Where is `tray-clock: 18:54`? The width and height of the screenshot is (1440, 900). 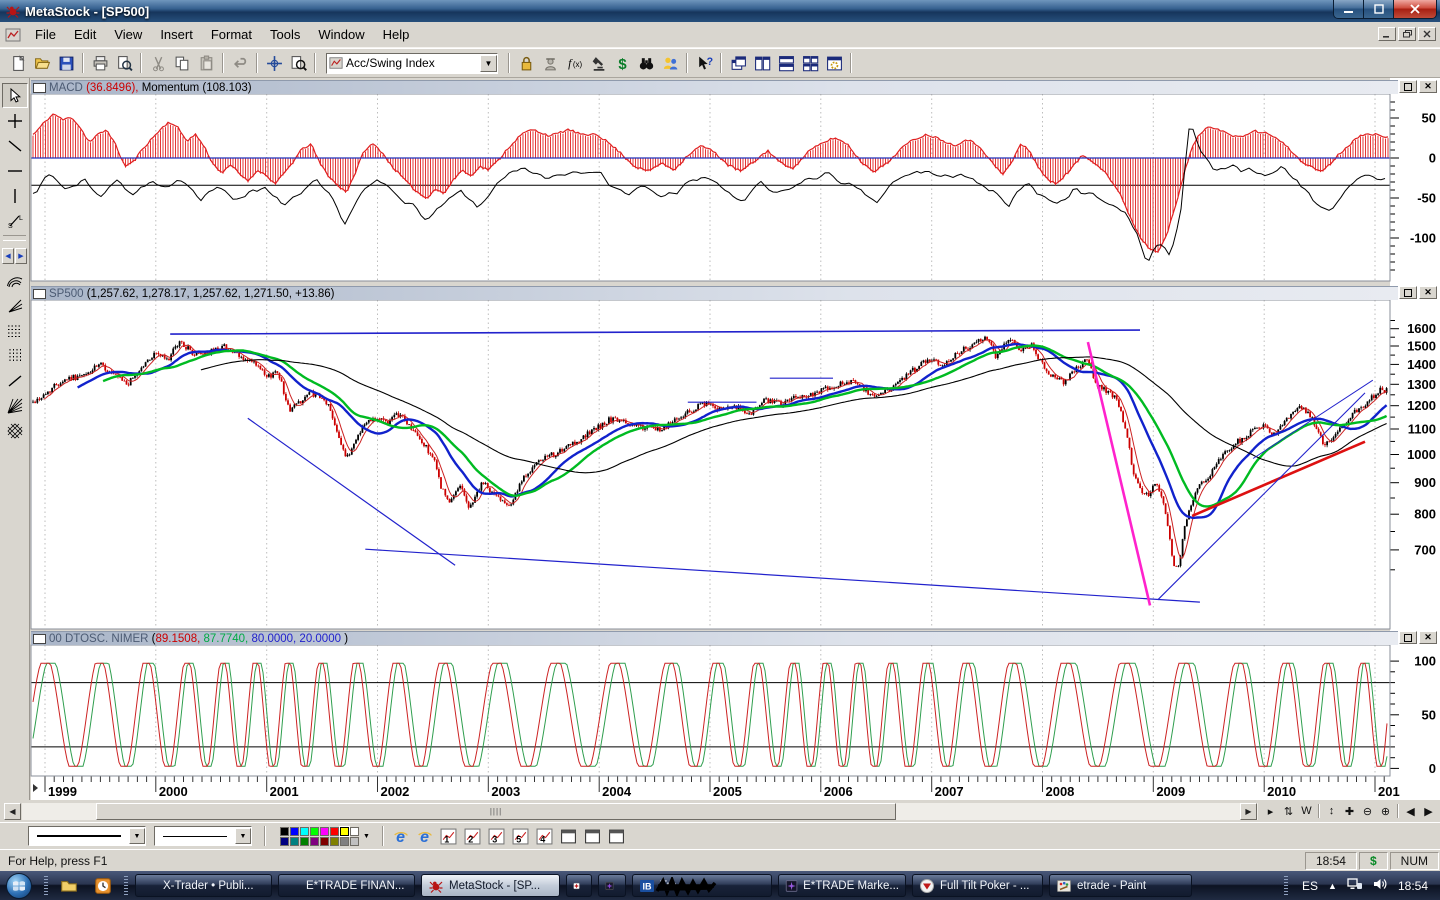
tray-clock: 18:54 is located at coordinates (1412, 885).